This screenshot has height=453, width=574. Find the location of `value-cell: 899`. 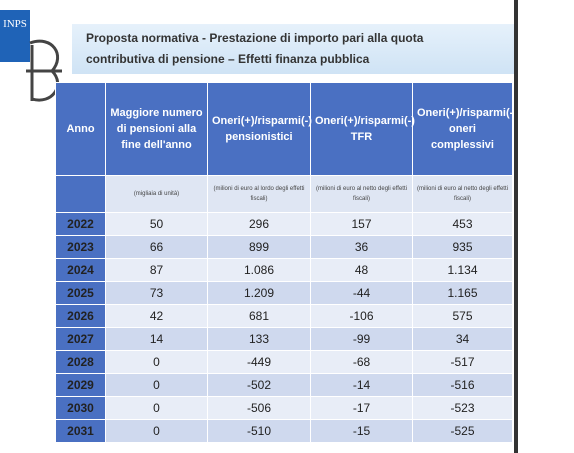

value-cell: 899 is located at coordinates (259, 247).